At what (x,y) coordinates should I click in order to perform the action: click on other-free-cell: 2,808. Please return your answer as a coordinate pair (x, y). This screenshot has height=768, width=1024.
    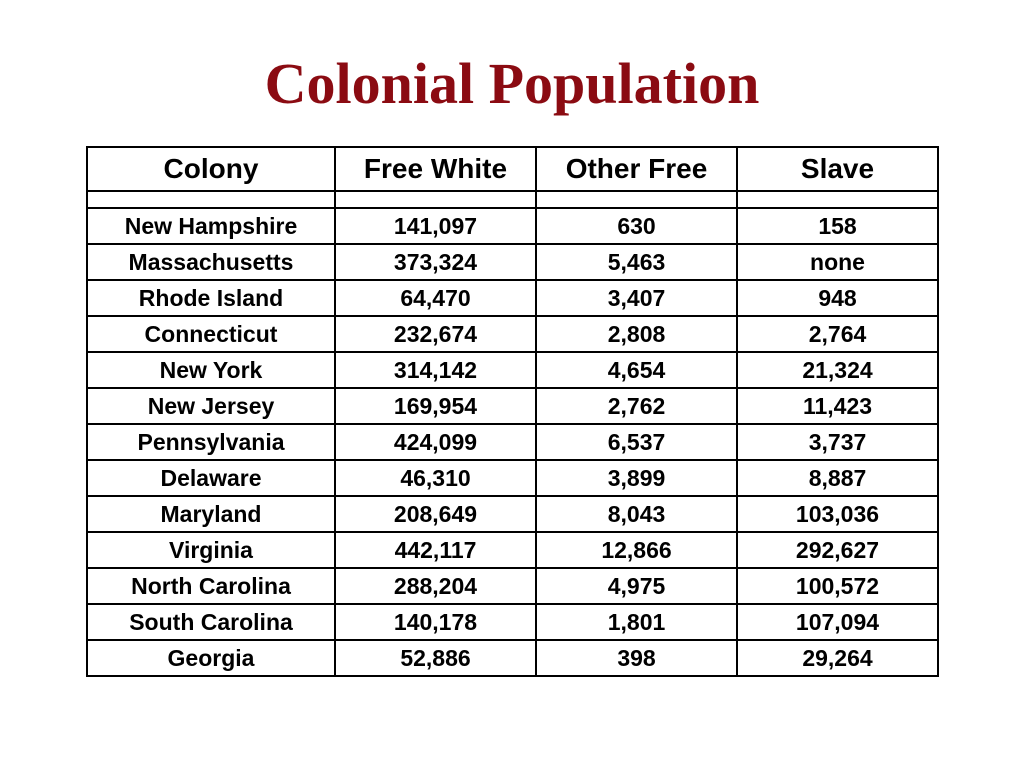
    Looking at the image, I should click on (636, 334).